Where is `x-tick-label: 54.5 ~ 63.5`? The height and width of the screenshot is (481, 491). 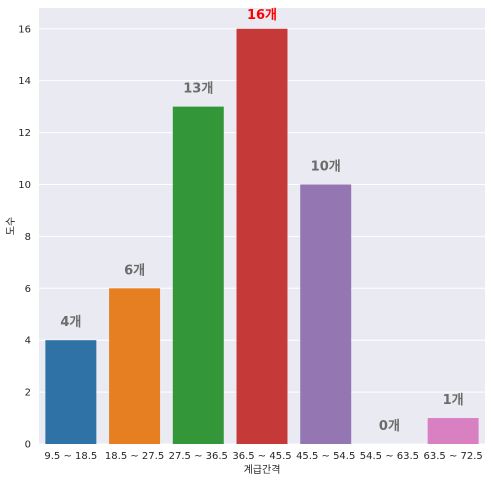
x-tick-label: 54.5 ~ 63.5 is located at coordinates (389, 456).